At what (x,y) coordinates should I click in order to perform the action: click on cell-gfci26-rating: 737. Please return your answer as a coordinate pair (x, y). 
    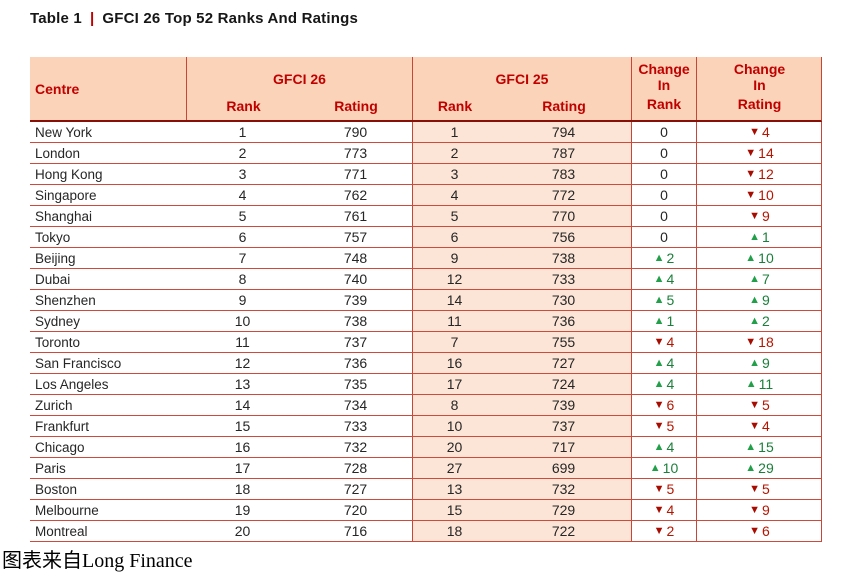
    Looking at the image, I should click on (355, 342).